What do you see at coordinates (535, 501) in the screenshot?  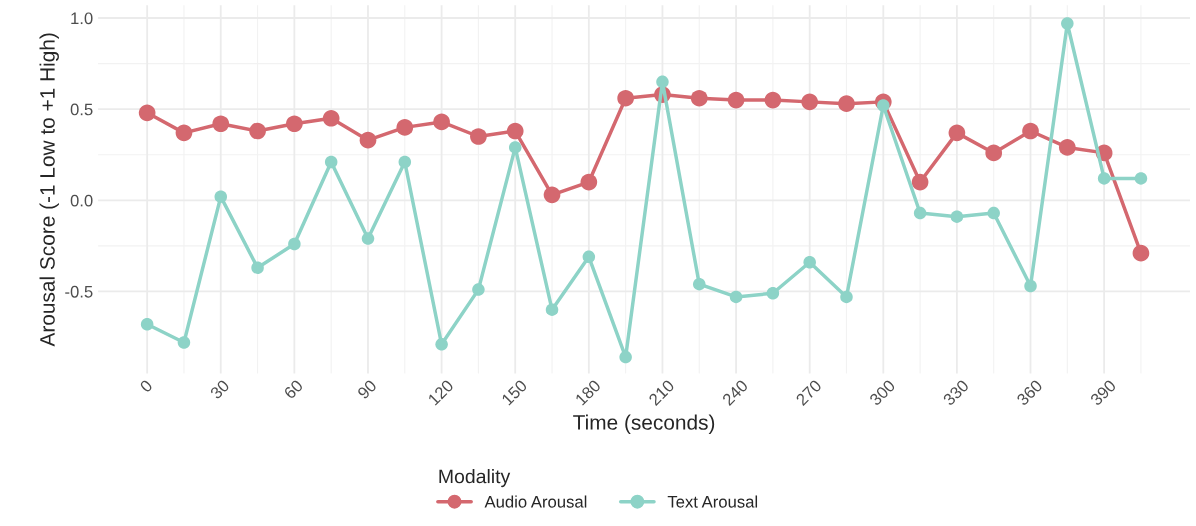 I see `legend-label: Audio Arousal` at bounding box center [535, 501].